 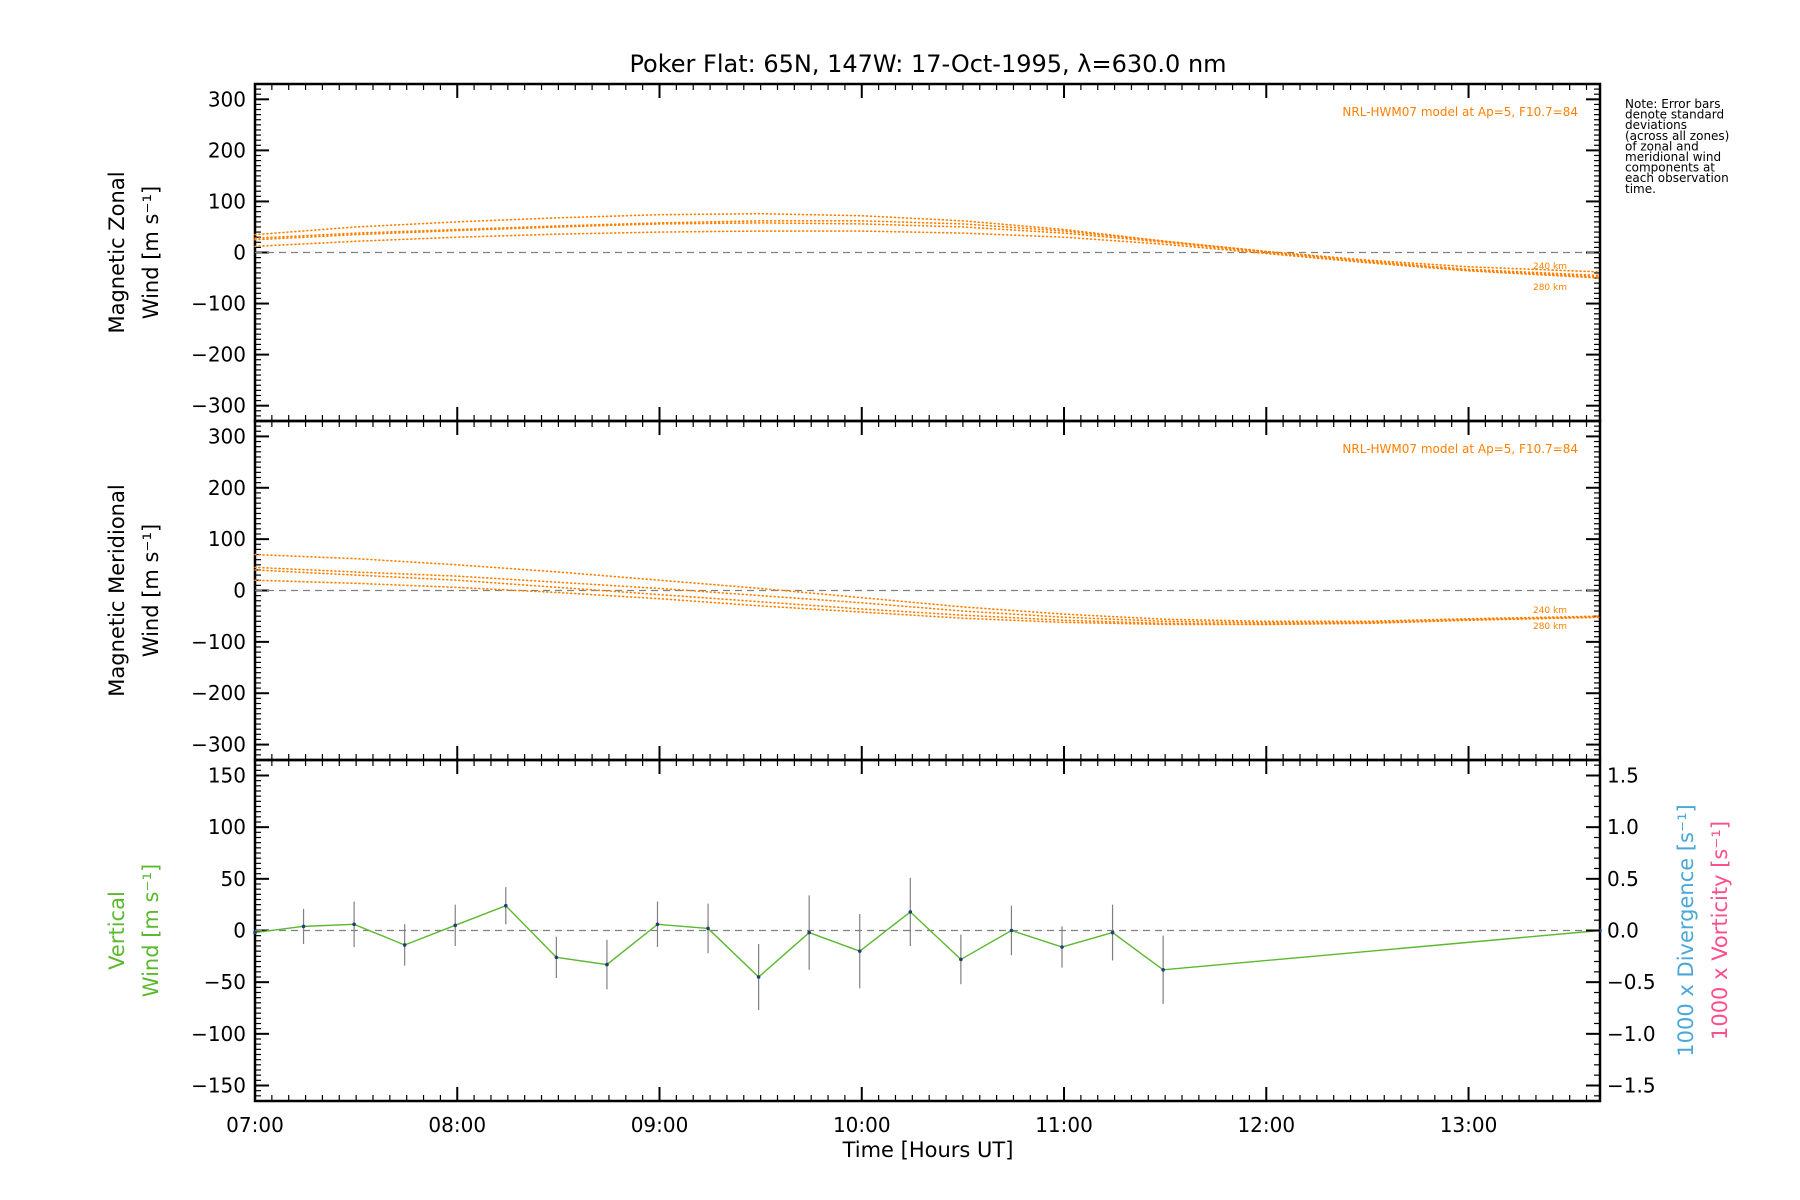 I want to click on y-tick-label: 50, so click(x=233, y=879).